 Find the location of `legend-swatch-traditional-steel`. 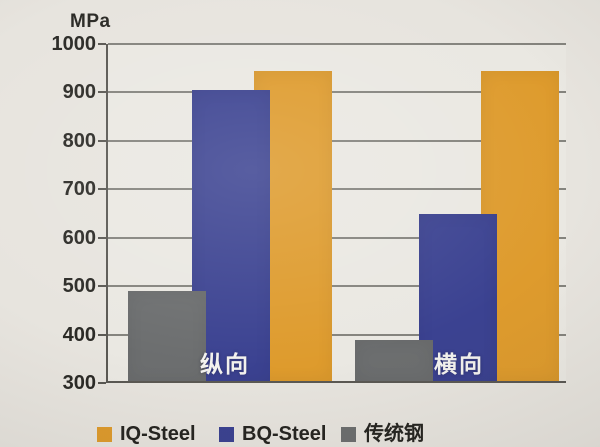

legend-swatch-traditional-steel is located at coordinates (348, 434).